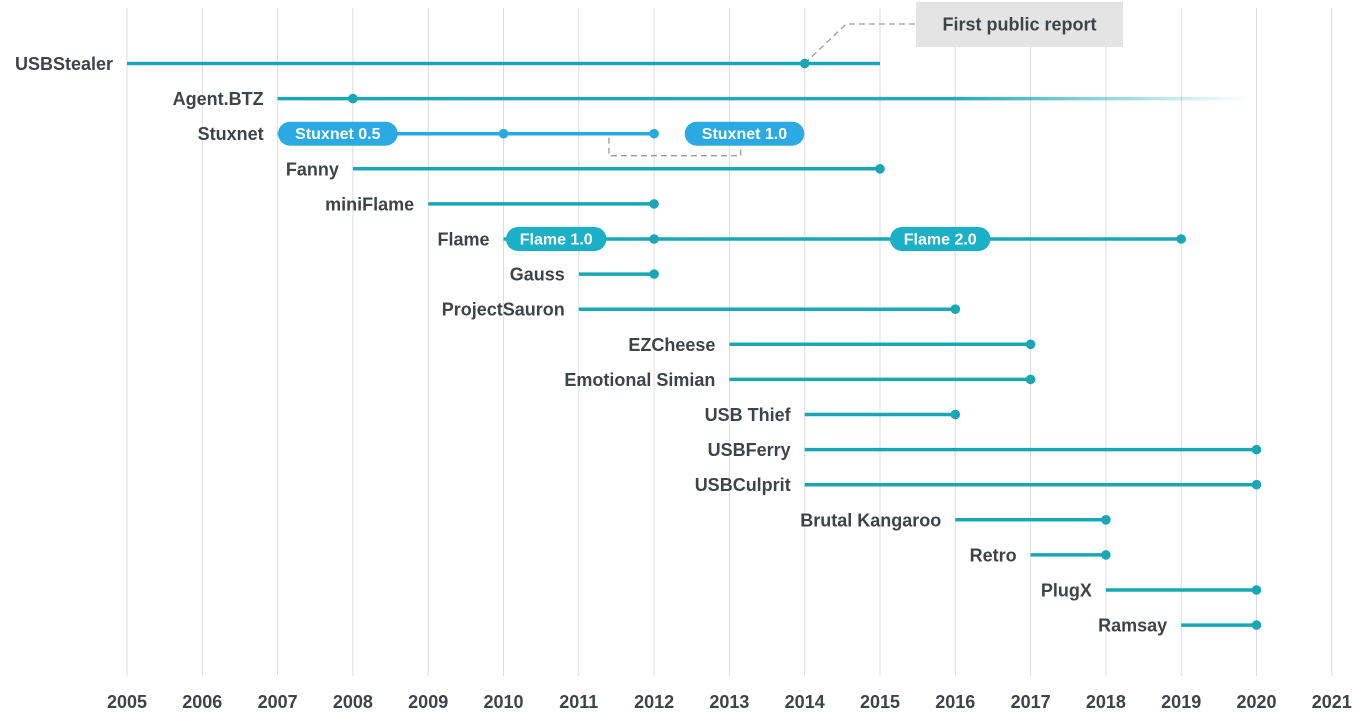 The image size is (1358, 712). I want to click on tick-label-2005: 2005, so click(127, 702).